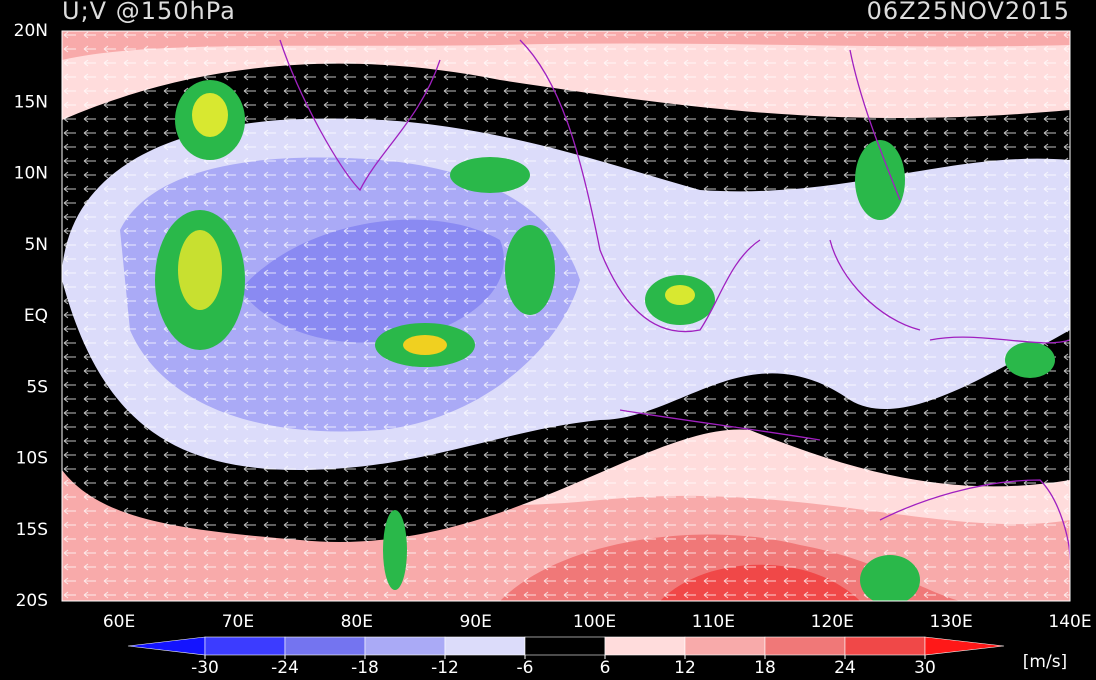  I want to click on lat-label: 15S, so click(32, 530).